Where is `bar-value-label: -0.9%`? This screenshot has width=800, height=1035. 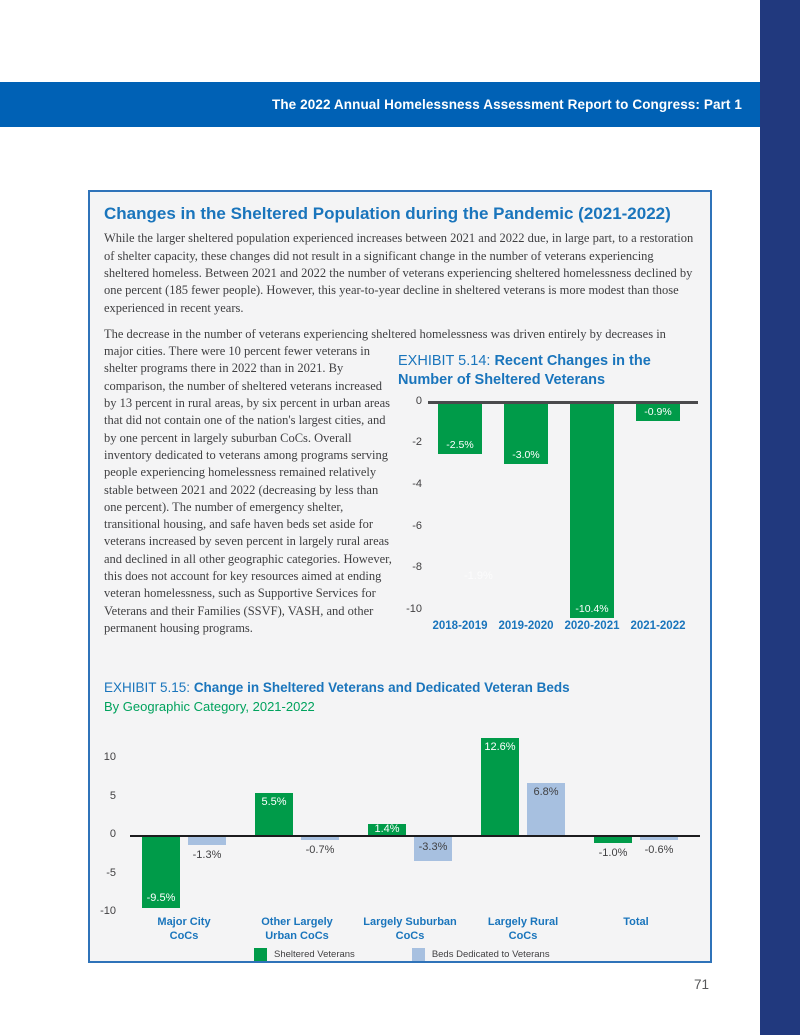
bar-value-label: -0.9% is located at coordinates (658, 411).